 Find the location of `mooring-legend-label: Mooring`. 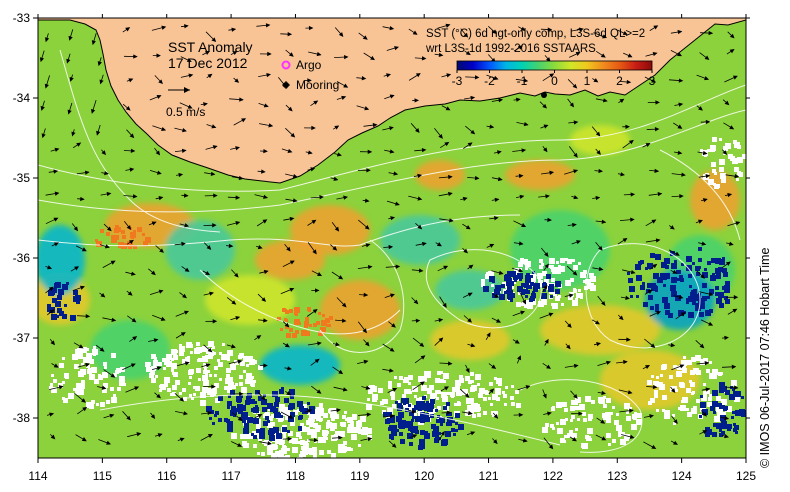

mooring-legend-label: Mooring is located at coordinates (317, 85).